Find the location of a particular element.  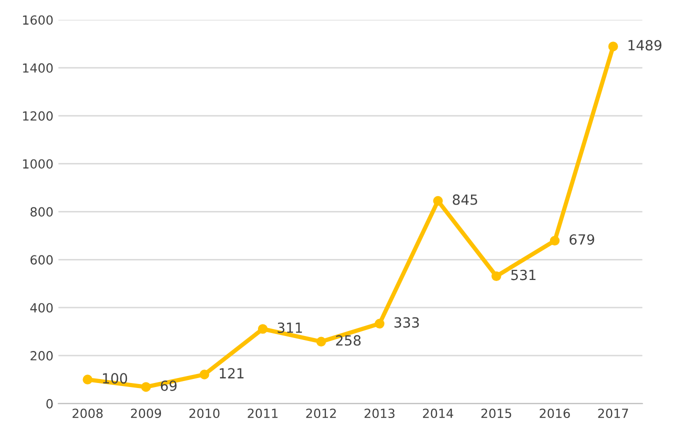

y-tick-label: 200 is located at coordinates (41, 355).